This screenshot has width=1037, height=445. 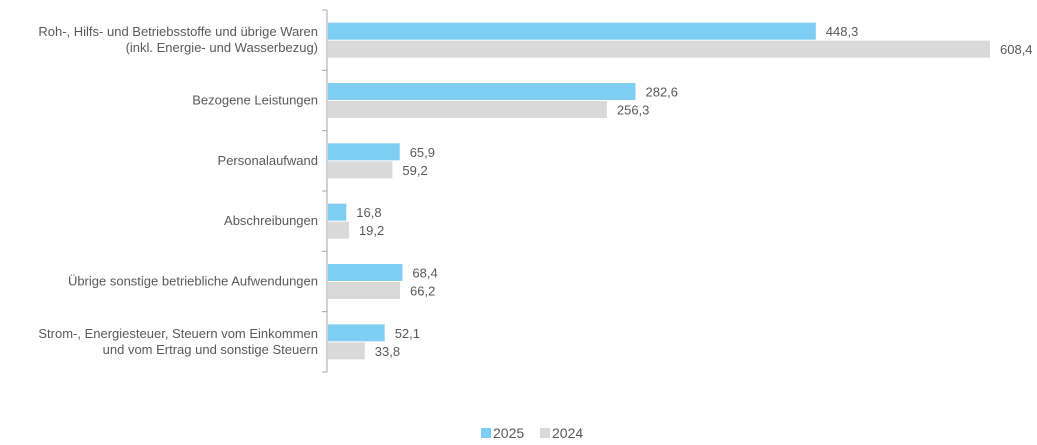 What do you see at coordinates (422, 291) in the screenshot?
I see `data-label-2024: 66,2` at bounding box center [422, 291].